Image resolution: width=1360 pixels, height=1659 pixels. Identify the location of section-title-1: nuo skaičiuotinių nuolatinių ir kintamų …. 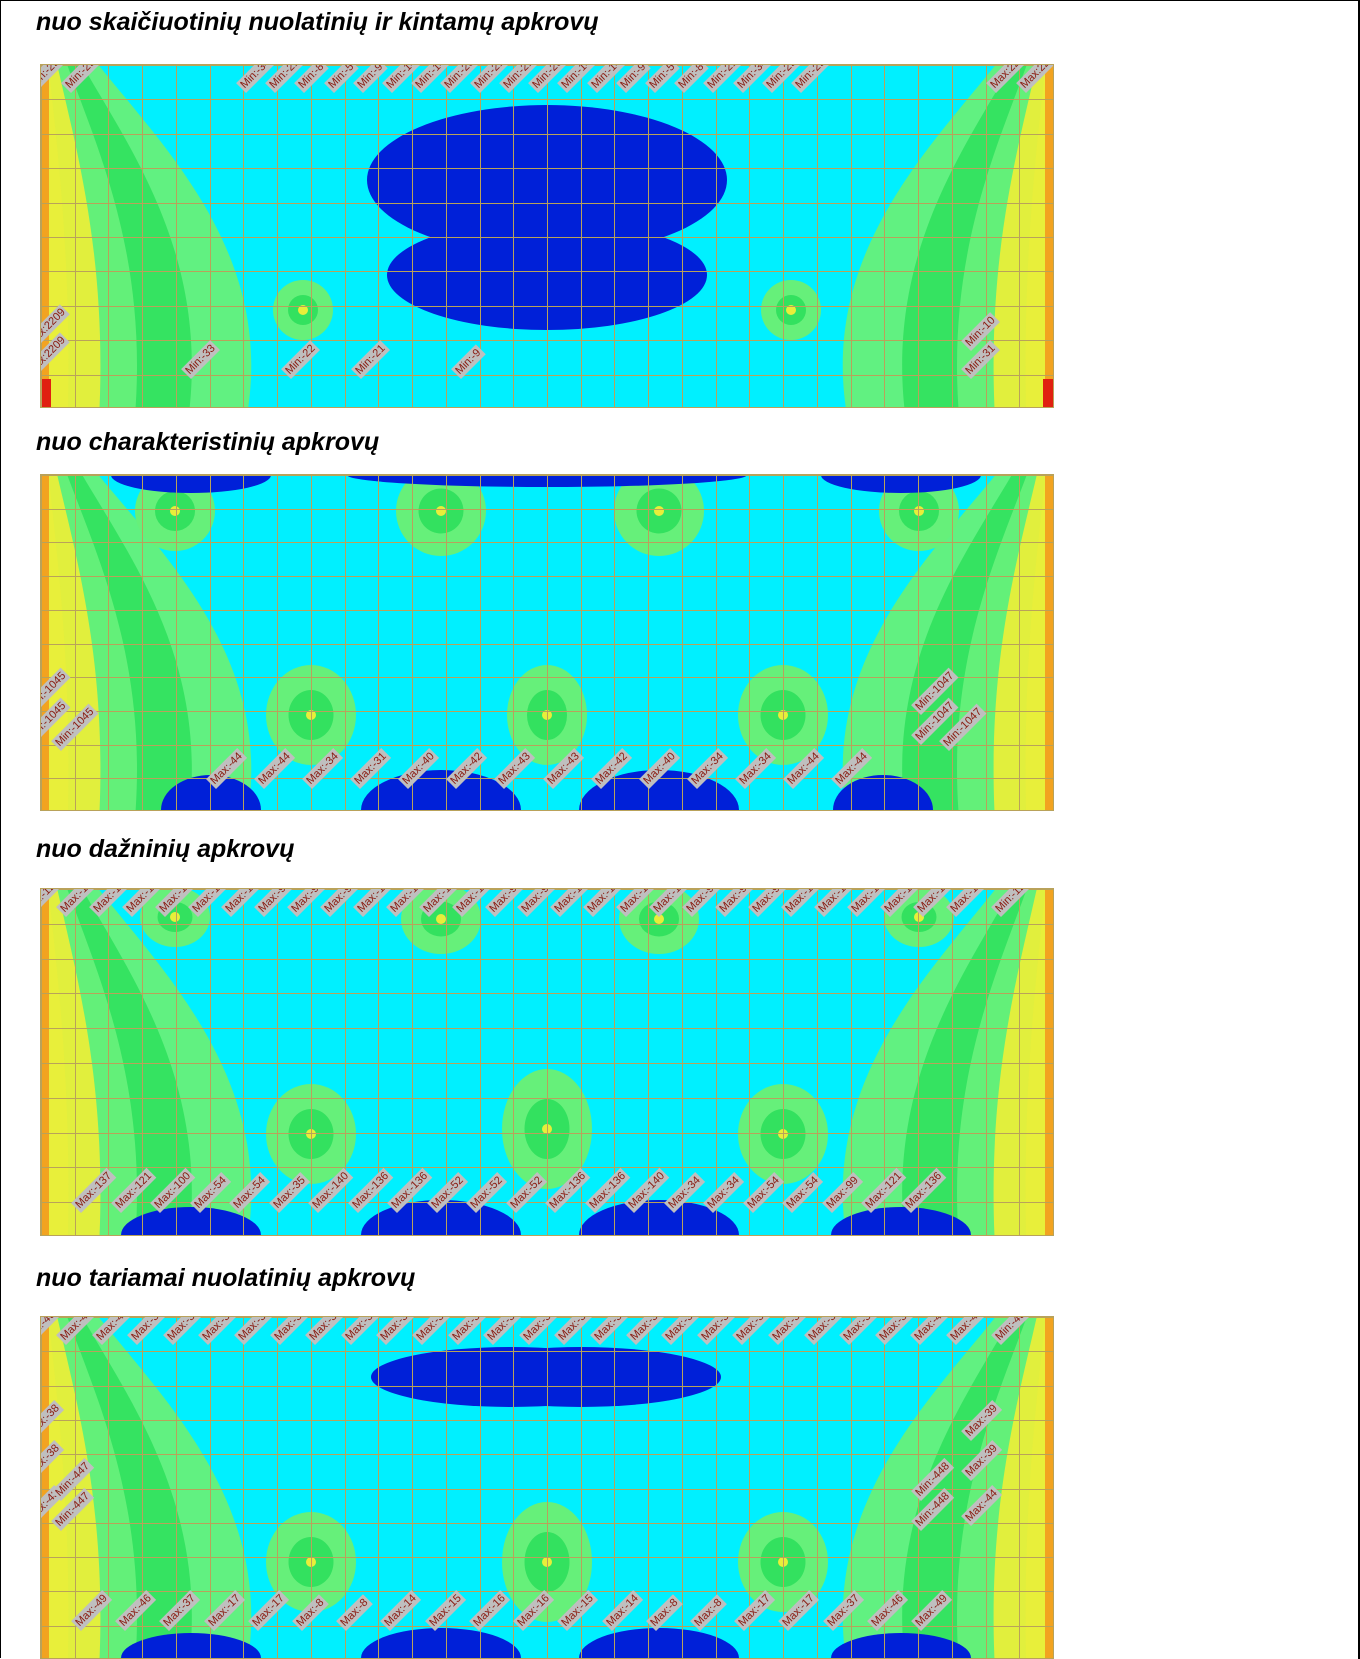
(317, 22).